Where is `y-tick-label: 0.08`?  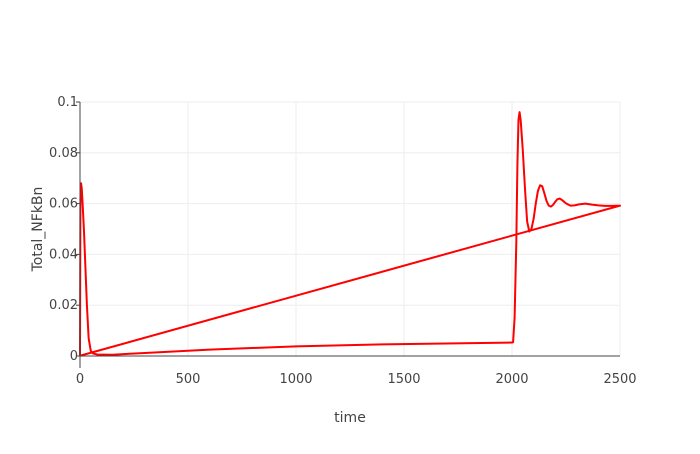 y-tick-label: 0.08 is located at coordinates (63, 153).